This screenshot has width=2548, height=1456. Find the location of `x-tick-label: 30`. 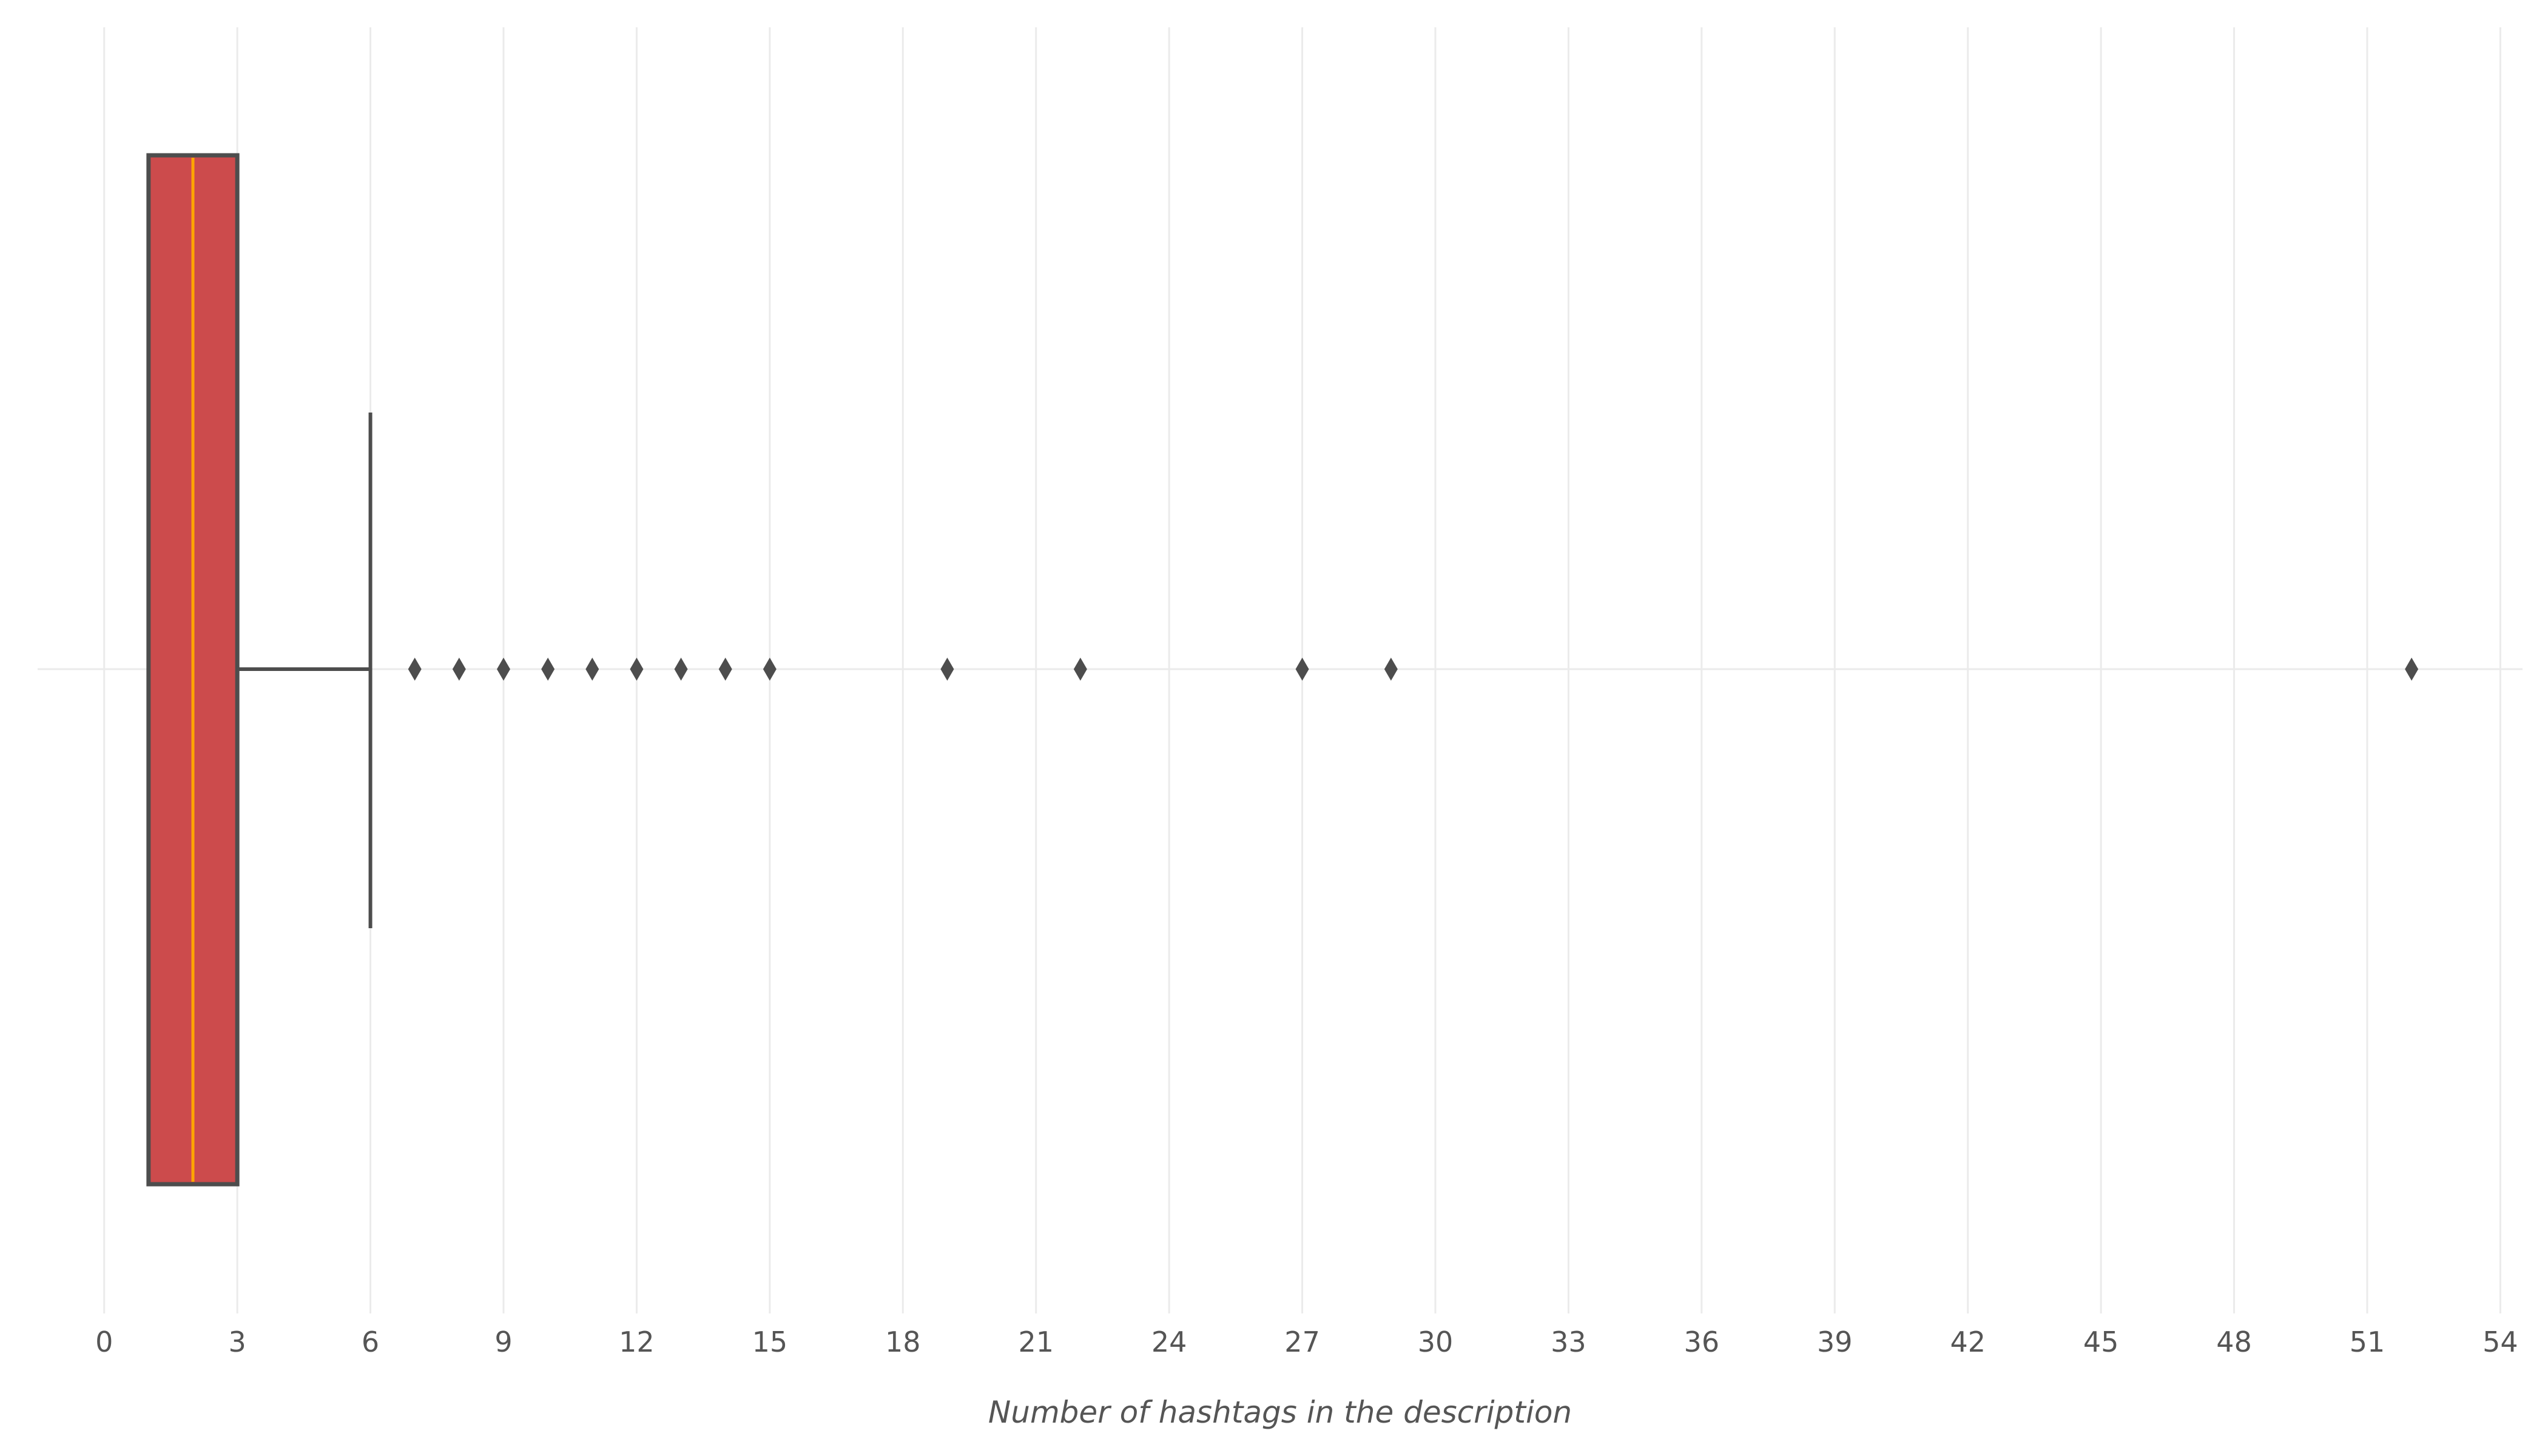

x-tick-label: 30 is located at coordinates (1436, 1342).